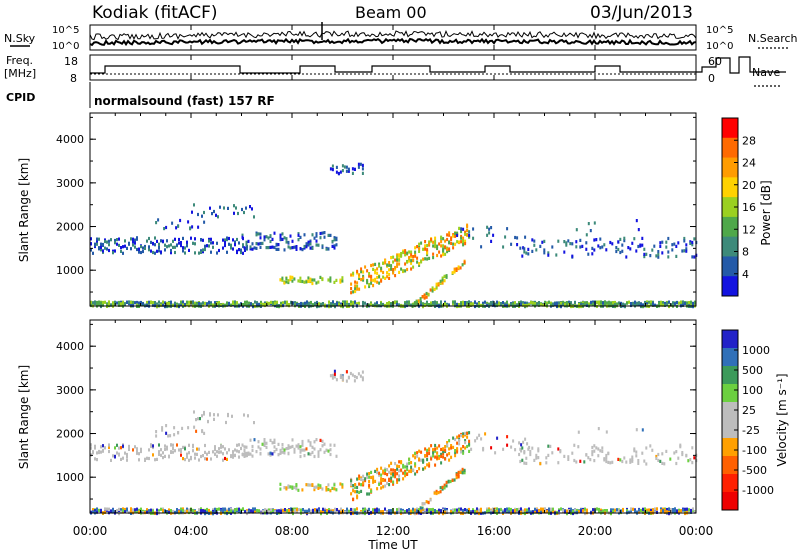  Describe the element at coordinates (65, 30) in the screenshot. I see `nsky-left-tick-top: 10^5` at that location.